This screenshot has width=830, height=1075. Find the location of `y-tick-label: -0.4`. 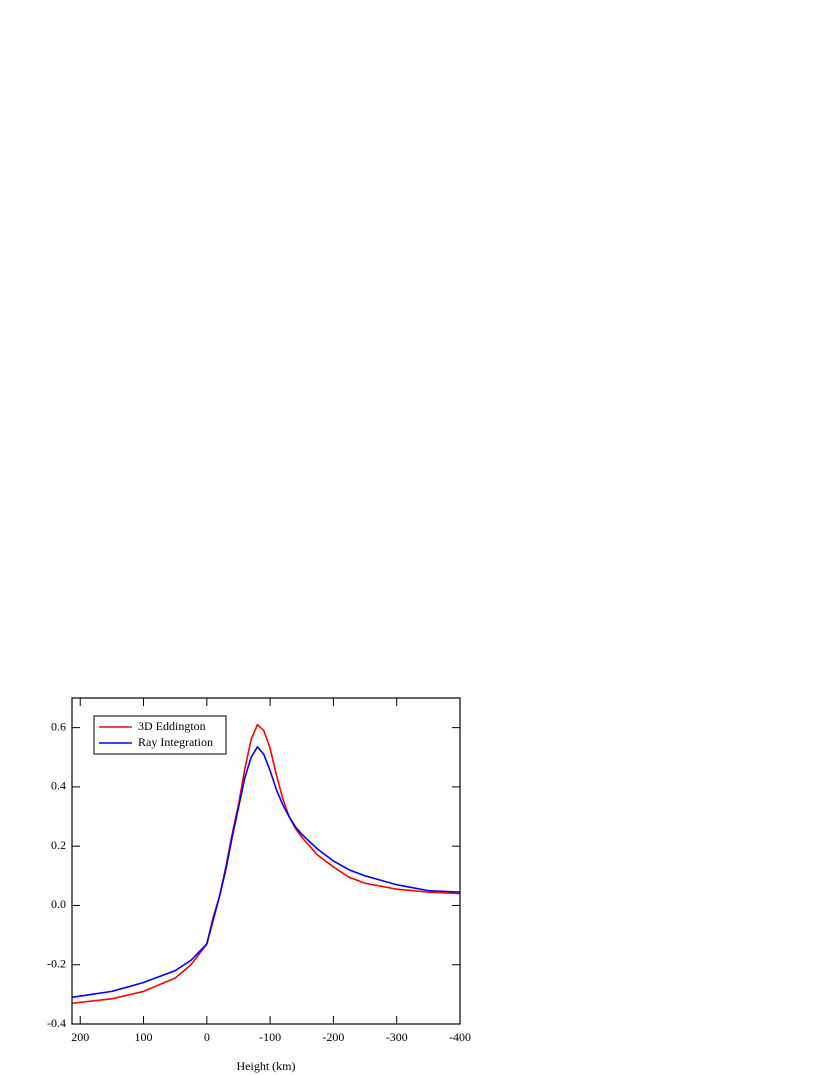

y-tick-label: -0.4 is located at coordinates (56, 1023).